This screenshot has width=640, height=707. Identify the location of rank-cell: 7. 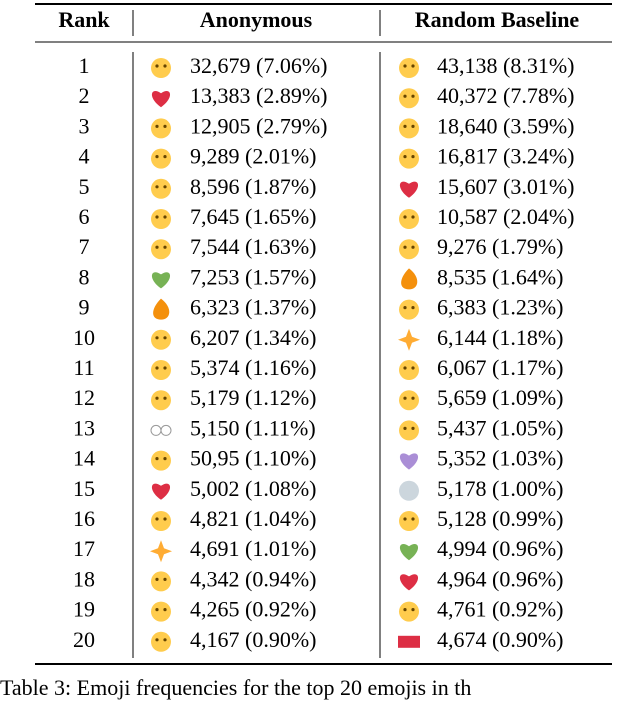
(84, 246).